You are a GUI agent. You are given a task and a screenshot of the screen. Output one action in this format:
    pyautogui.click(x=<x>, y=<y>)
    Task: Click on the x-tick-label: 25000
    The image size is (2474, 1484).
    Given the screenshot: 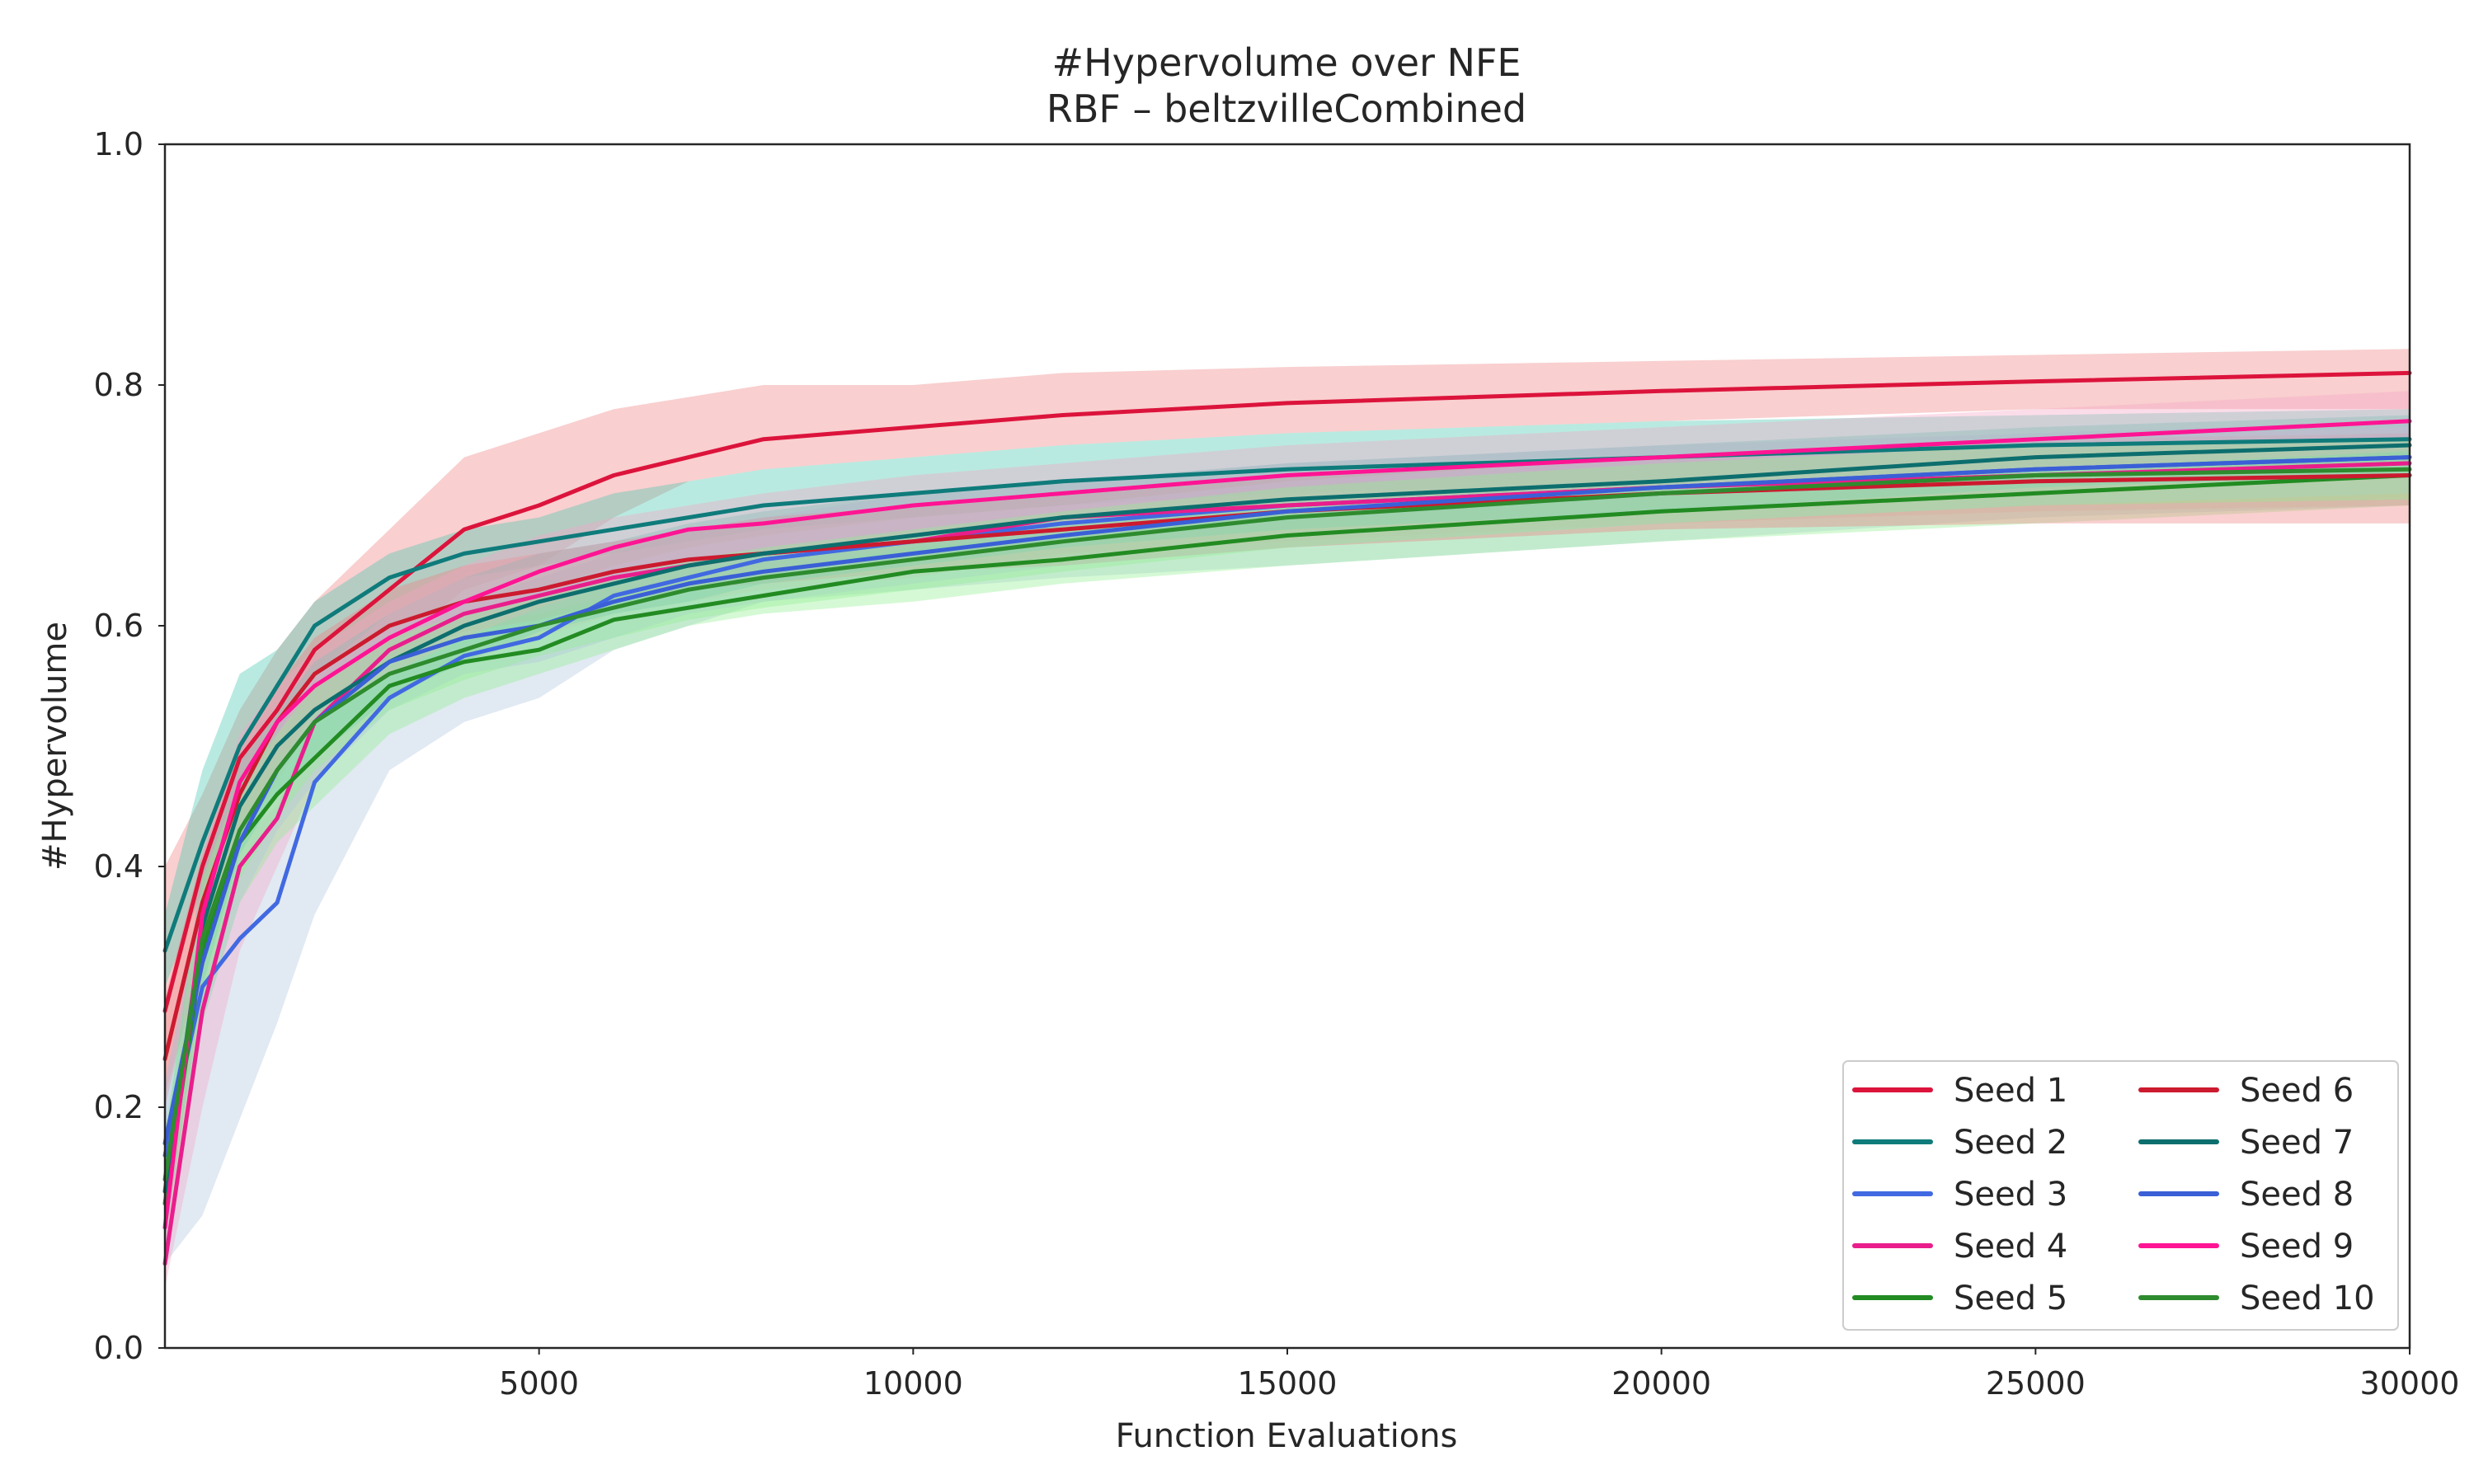 What is the action you would take?
    pyautogui.click(x=2036, y=1383)
    